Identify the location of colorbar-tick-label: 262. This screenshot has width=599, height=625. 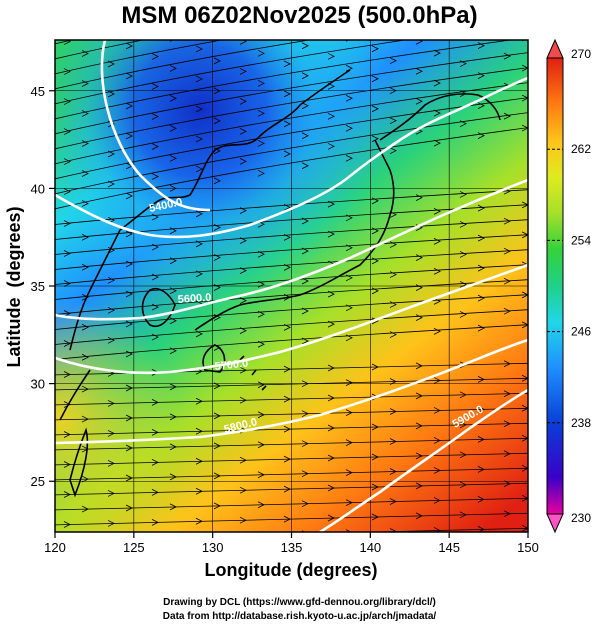
(581, 149).